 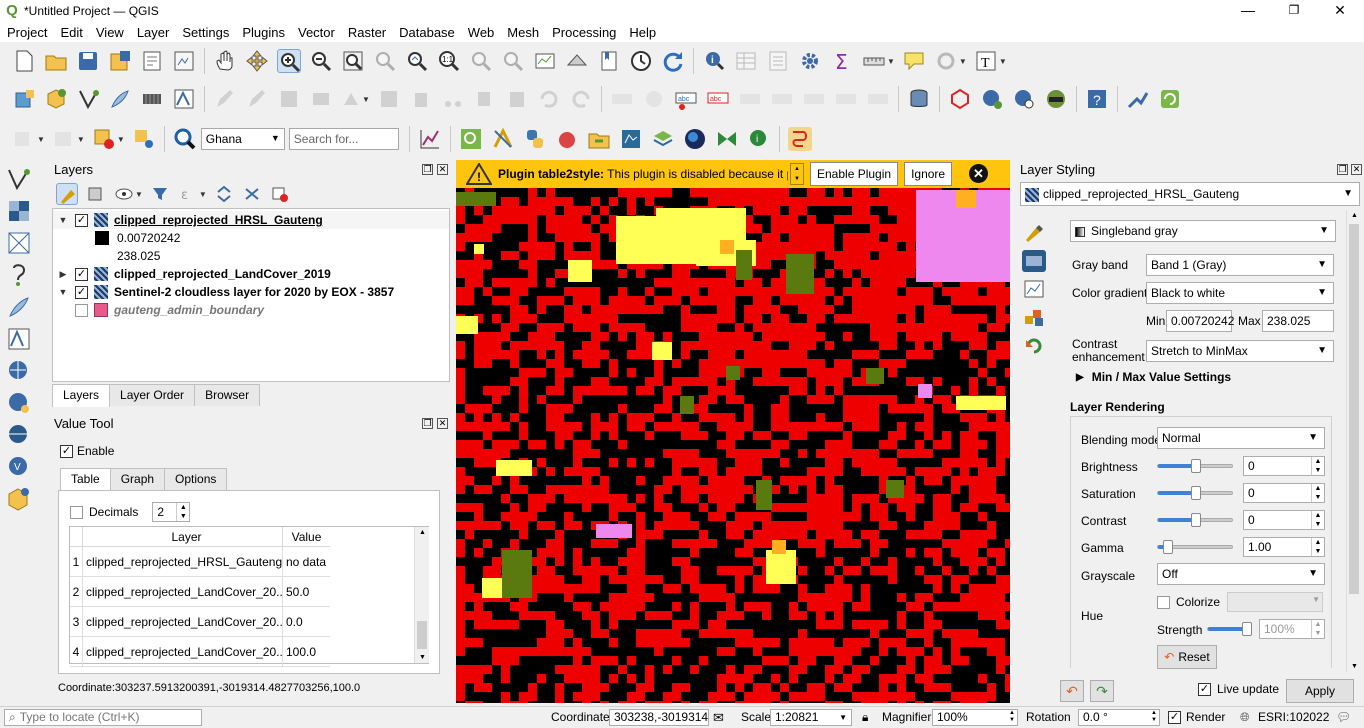 What do you see at coordinates (914, 61) in the screenshot?
I see `map-tips-icon` at bounding box center [914, 61].